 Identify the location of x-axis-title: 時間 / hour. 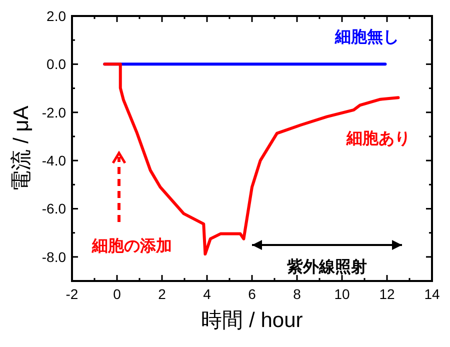
(252, 320).